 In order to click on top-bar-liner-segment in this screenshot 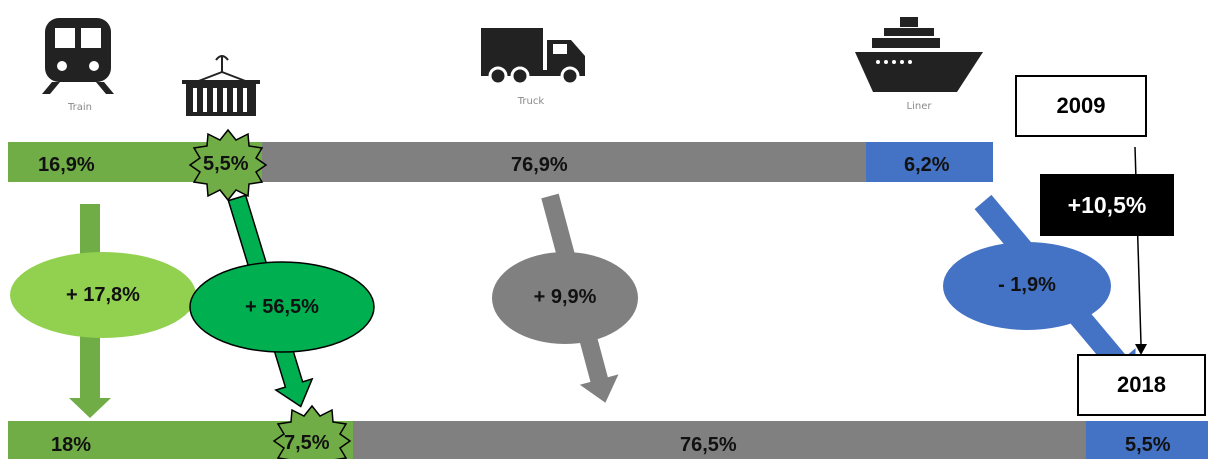, I will do `click(929, 162)`.